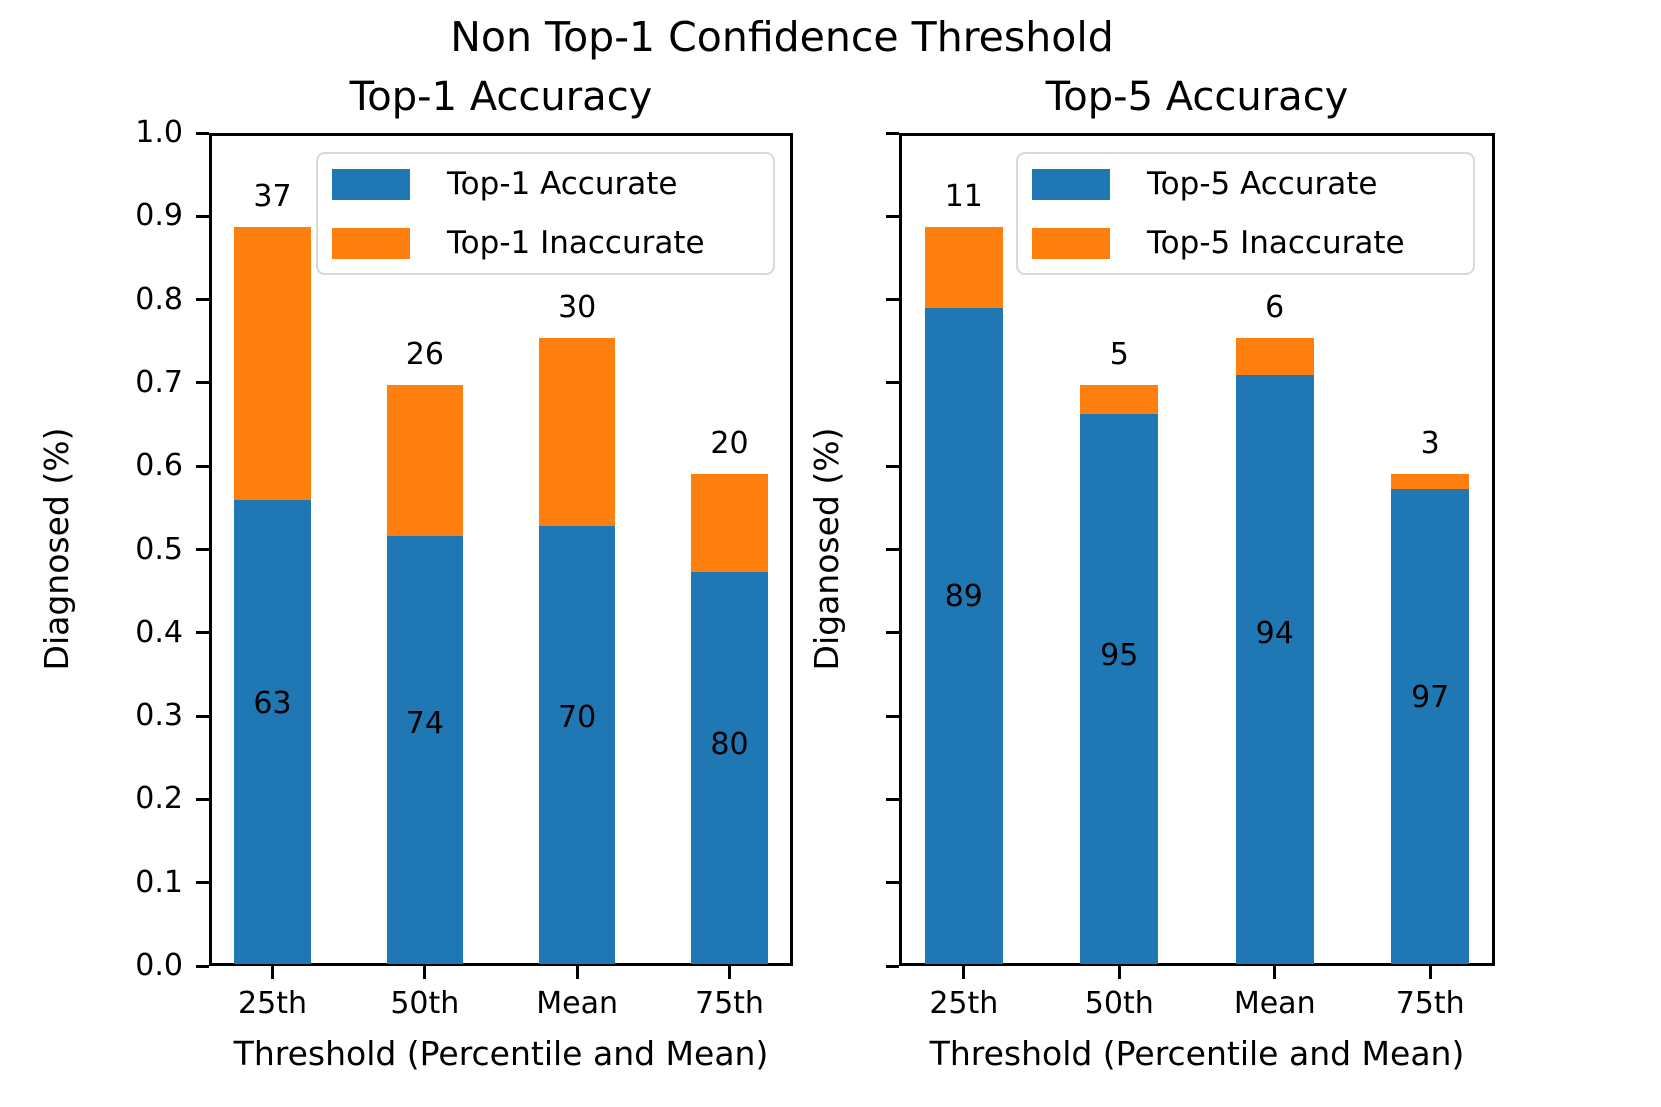  I want to click on bar-top-label: 6, so click(1275, 307).